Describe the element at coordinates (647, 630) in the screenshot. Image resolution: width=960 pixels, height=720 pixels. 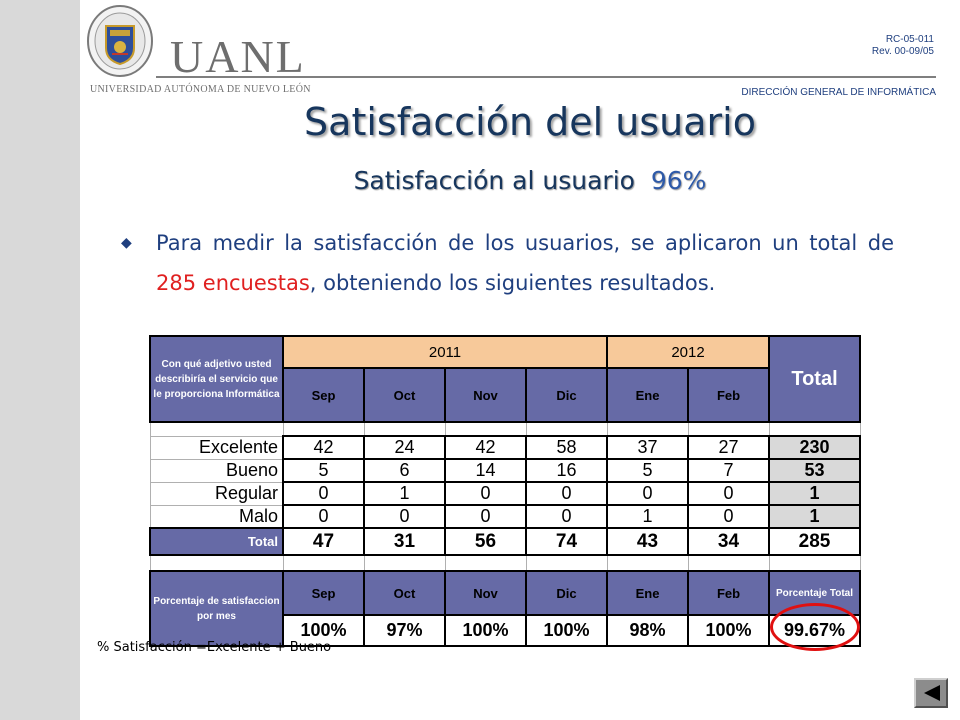
I see `percentage-cell: 98%` at that location.